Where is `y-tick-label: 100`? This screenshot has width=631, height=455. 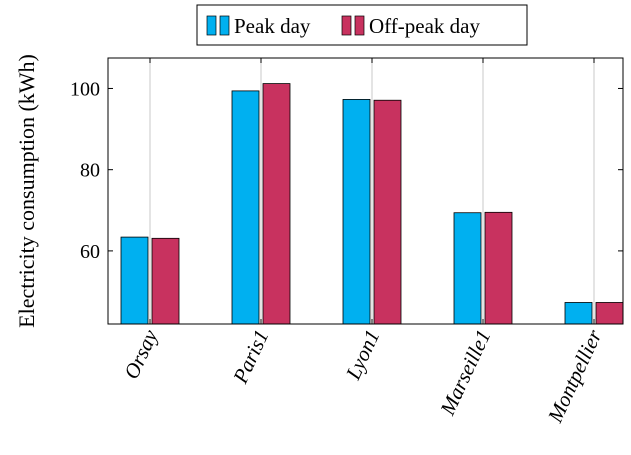
y-tick-label: 100 is located at coordinates (85, 89).